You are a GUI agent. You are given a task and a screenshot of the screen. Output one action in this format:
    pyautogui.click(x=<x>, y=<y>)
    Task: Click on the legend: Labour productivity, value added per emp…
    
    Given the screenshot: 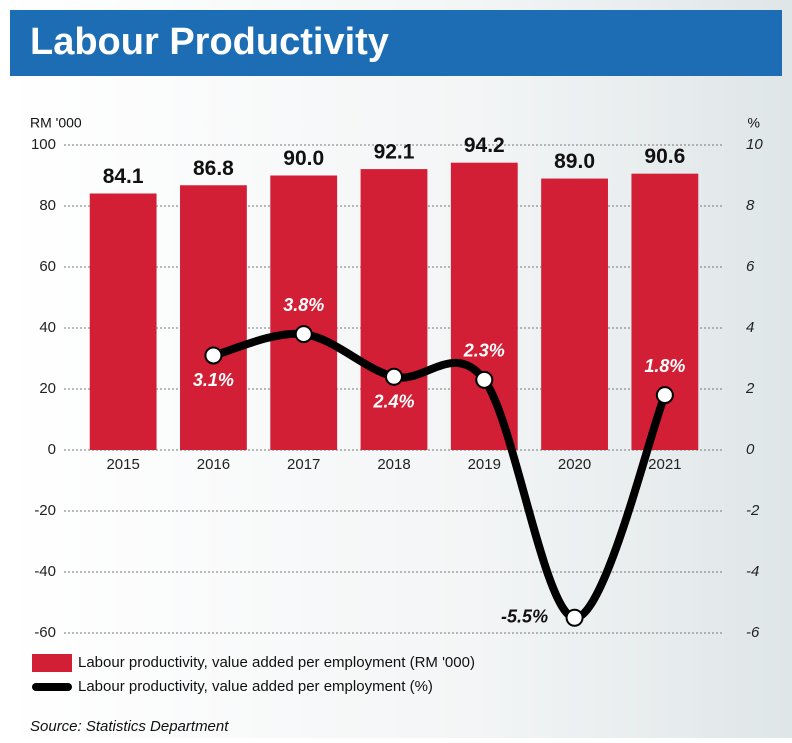 What is the action you would take?
    pyautogui.click(x=253, y=674)
    